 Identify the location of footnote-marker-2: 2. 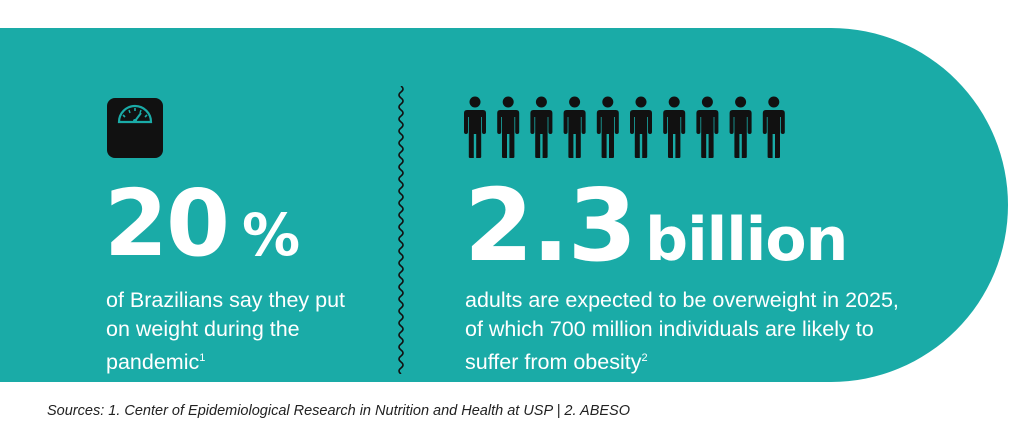
(644, 358).